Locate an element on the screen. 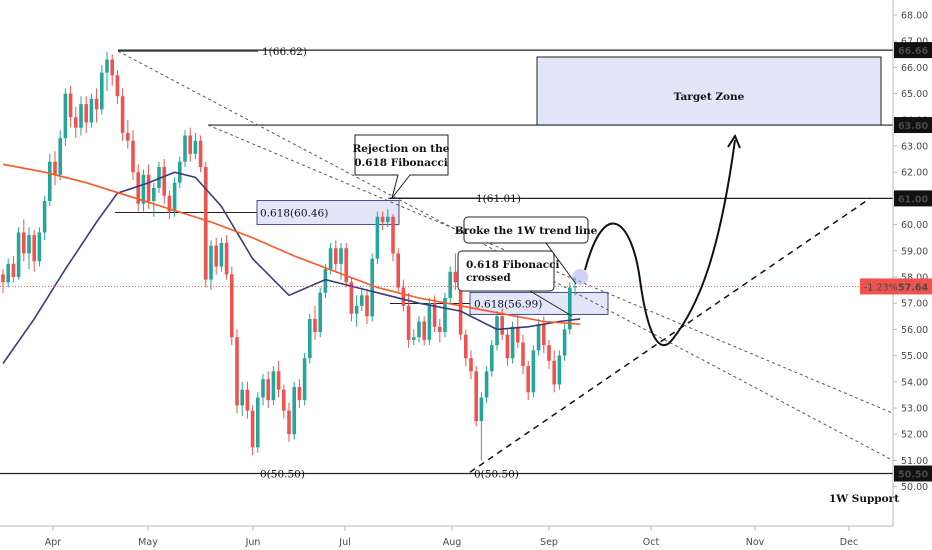  x-tick-label: Aug is located at coordinates (452, 542).